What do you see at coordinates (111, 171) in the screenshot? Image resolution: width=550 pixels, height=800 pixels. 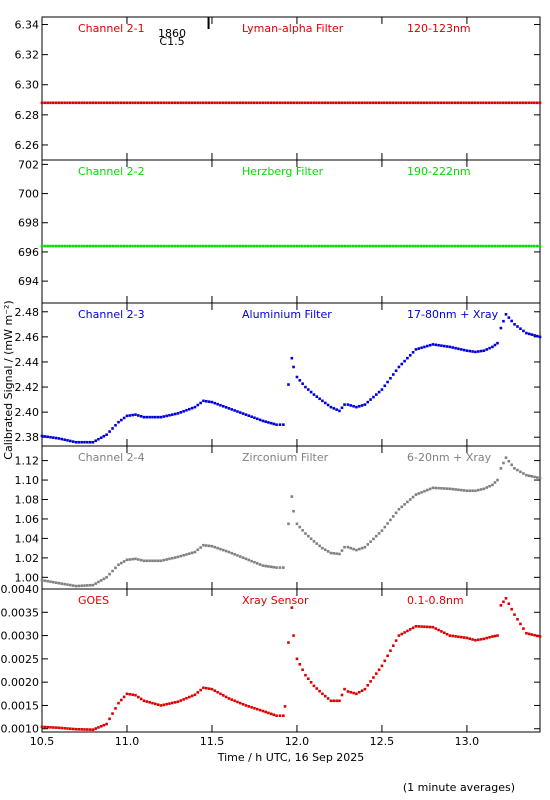 I see `channel-label: Channel 2-2` at bounding box center [111, 171].